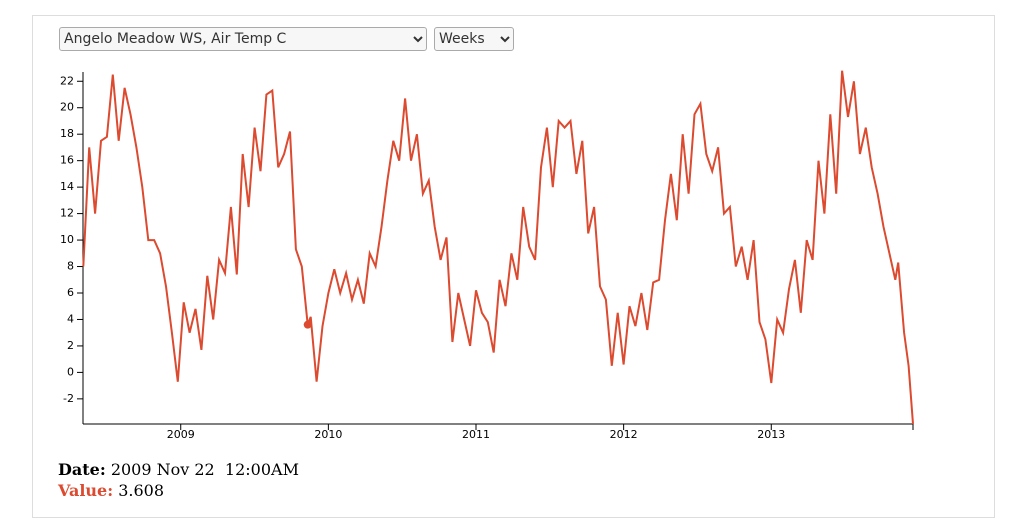  Describe the element at coordinates (67, 80) in the screenshot. I see `y-tick-label: 22` at that location.